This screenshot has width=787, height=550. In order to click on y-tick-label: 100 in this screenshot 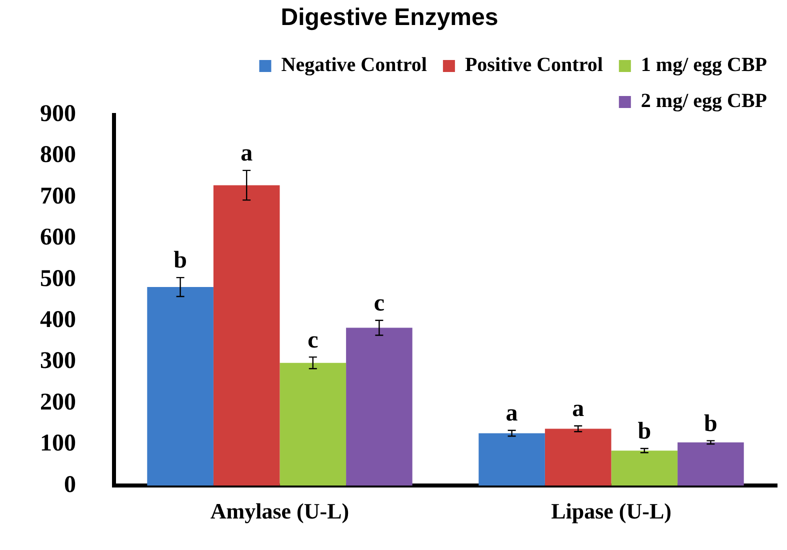, I will do `click(58, 443)`.